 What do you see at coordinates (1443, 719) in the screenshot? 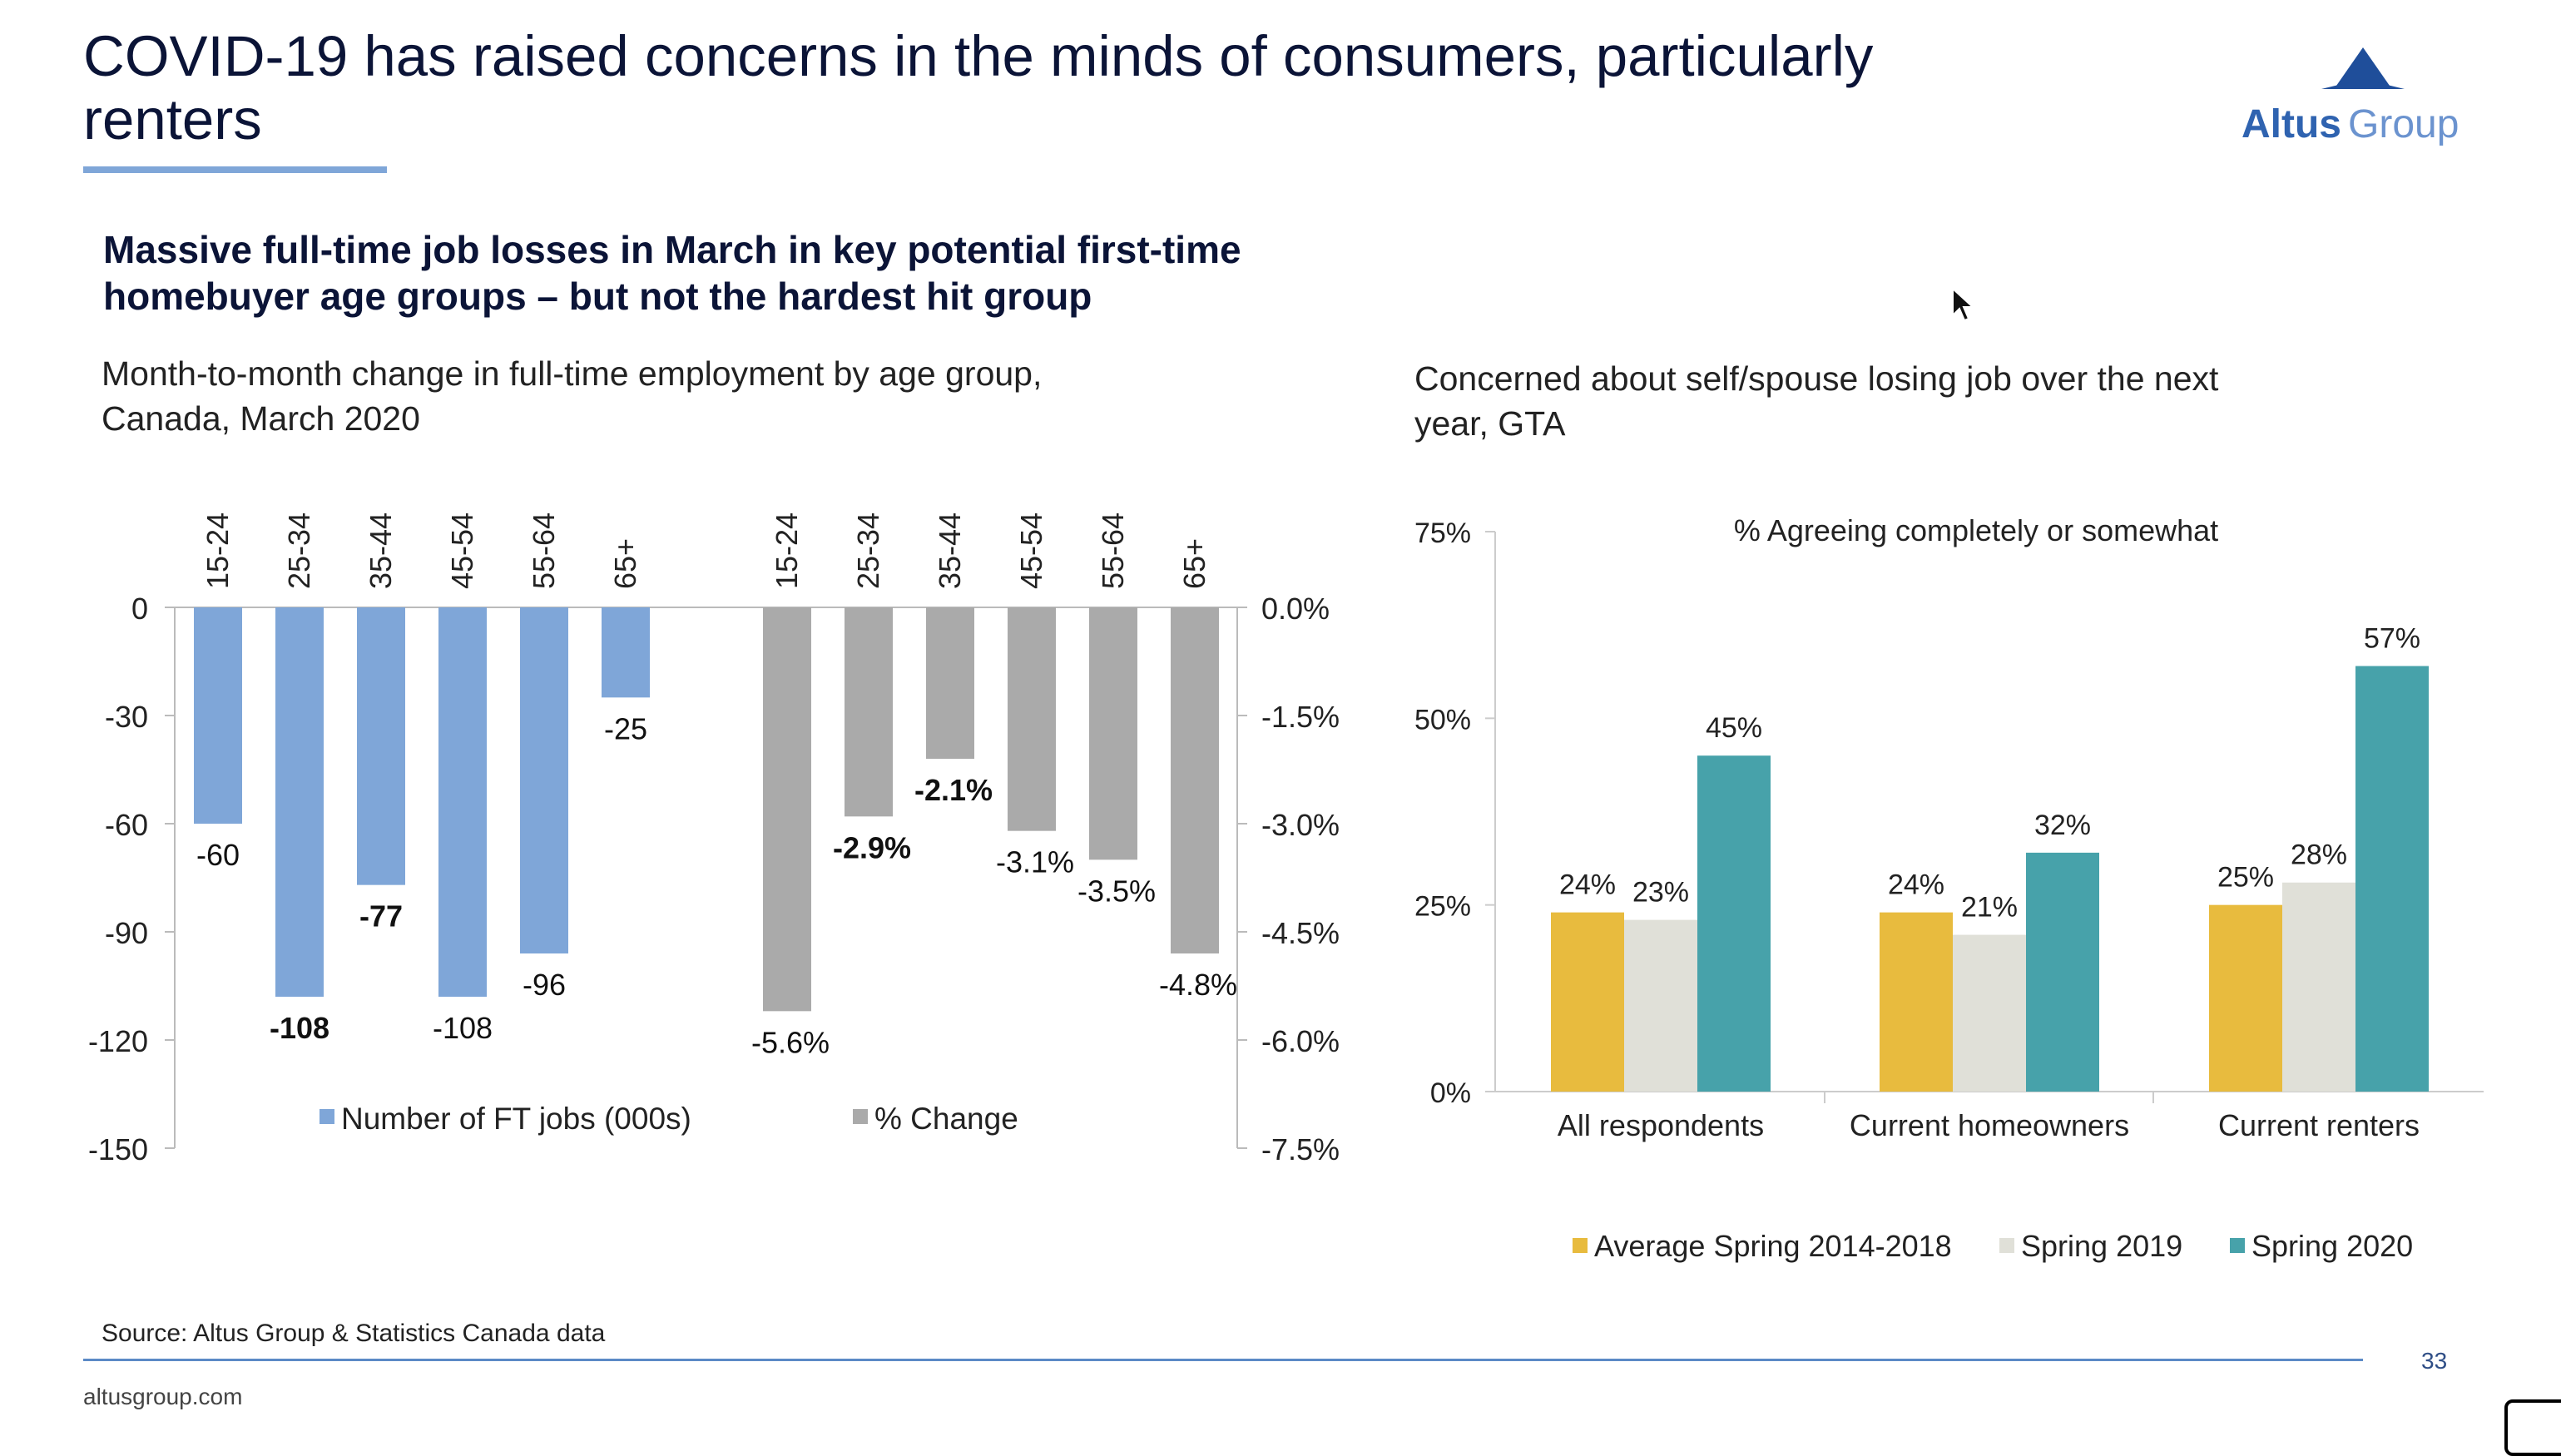
I see `y-tick-label: 50%` at bounding box center [1443, 719].